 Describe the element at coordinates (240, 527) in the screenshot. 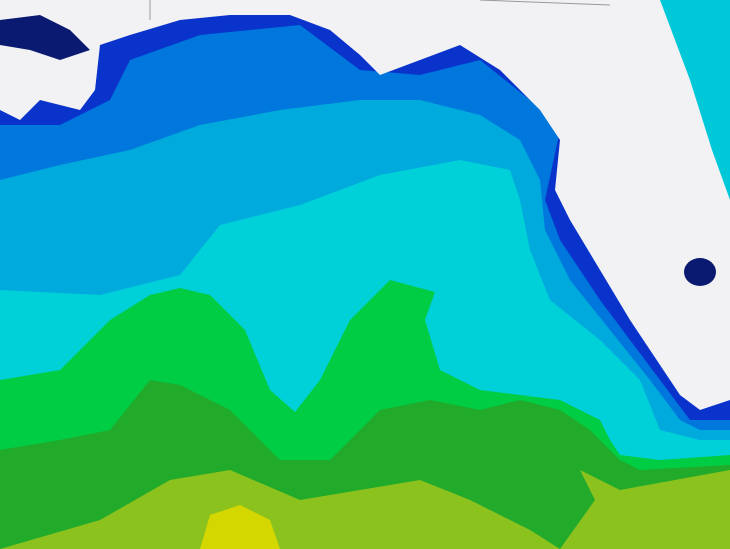

I see `band-yellow` at that location.